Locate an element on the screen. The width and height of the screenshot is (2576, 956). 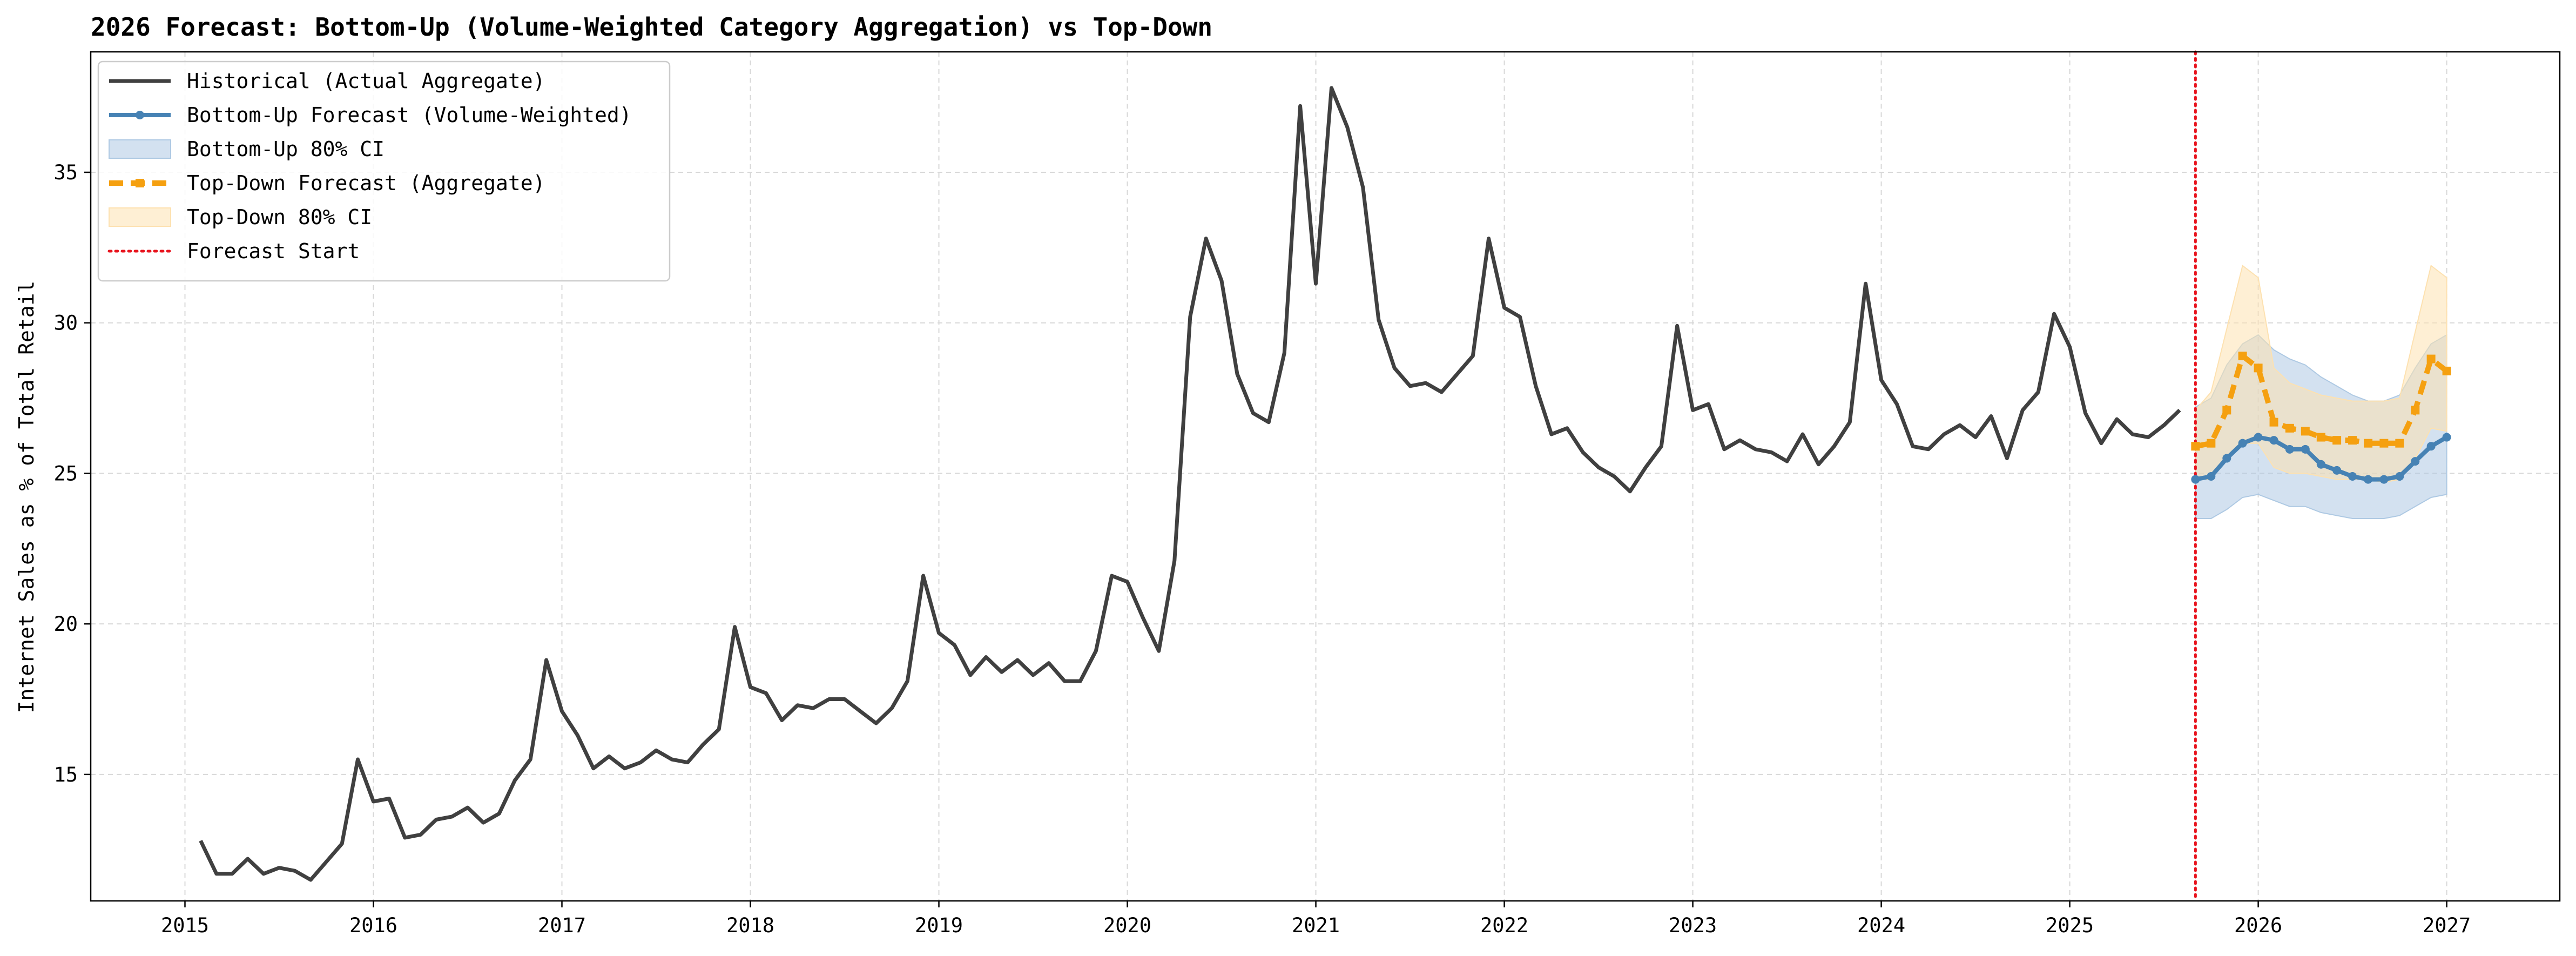
confidence-bands is located at coordinates (2321, 392).